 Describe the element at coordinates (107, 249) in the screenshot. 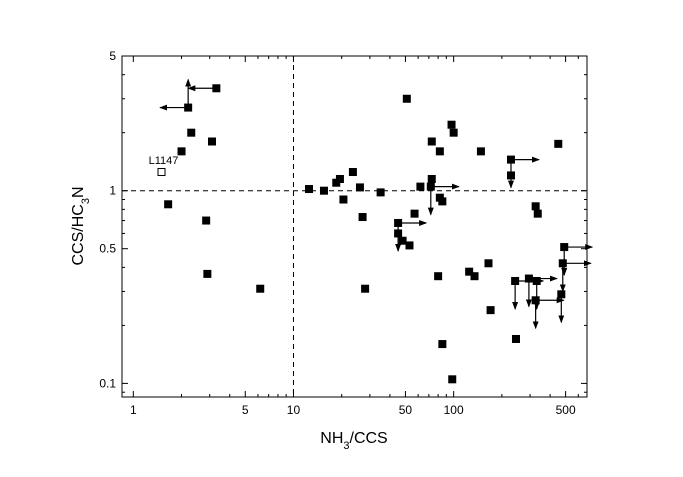

I see `y-tick-label: 0.5` at that location.